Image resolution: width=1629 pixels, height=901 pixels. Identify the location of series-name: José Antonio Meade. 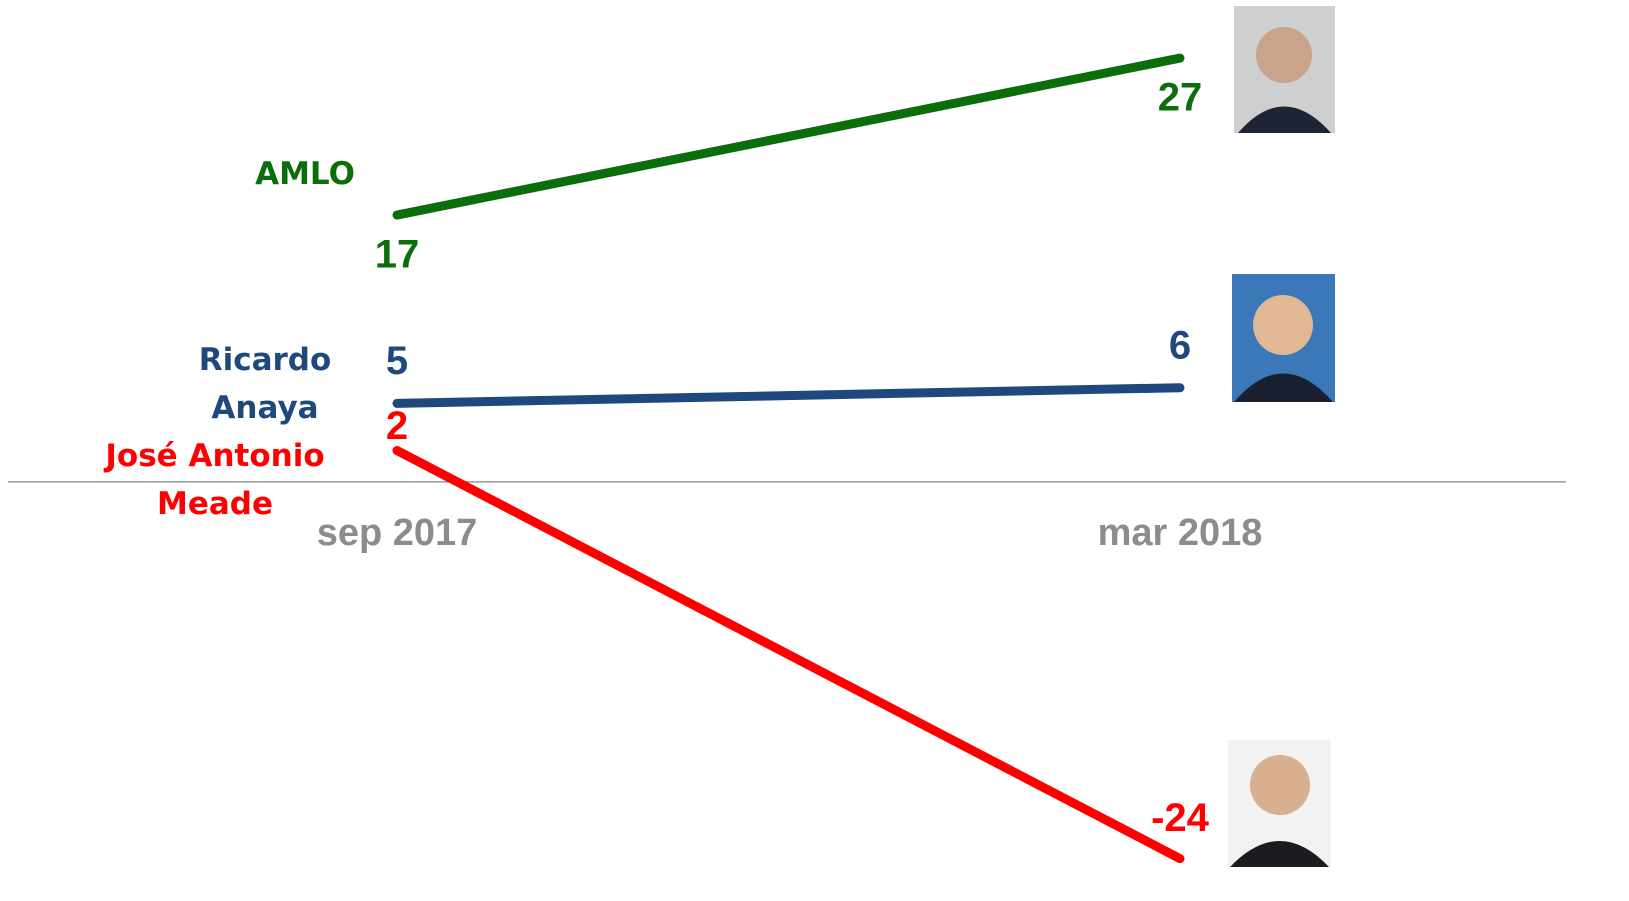
(215, 480).